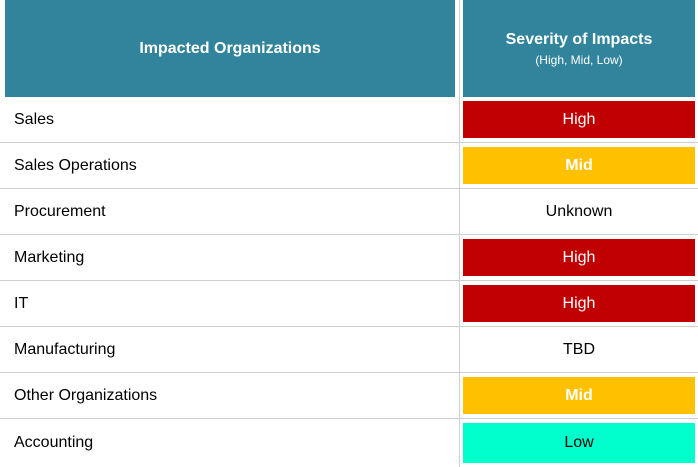 This screenshot has height=467, width=698. I want to click on org-name: Accounting, so click(54, 442).